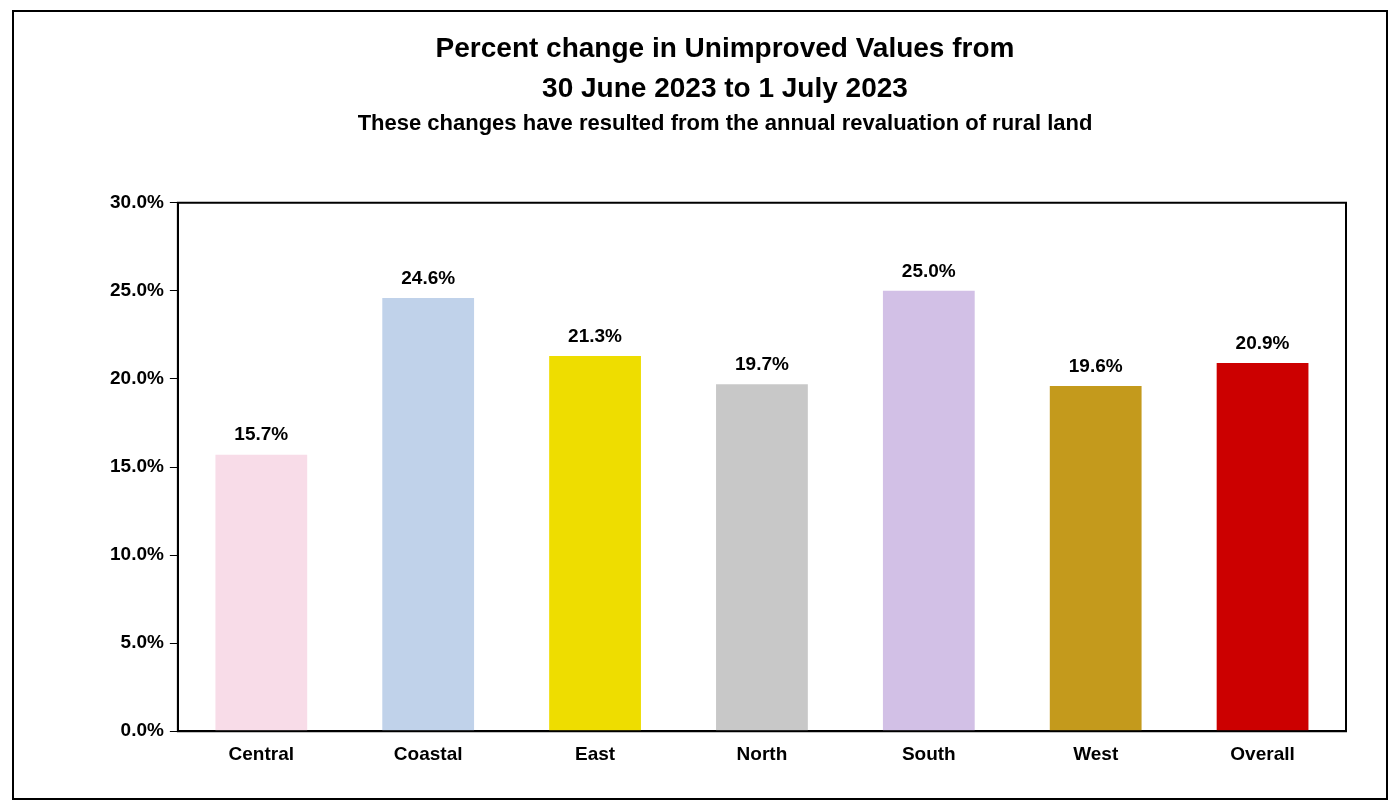  I want to click on data-label: 19.7%, so click(762, 363).